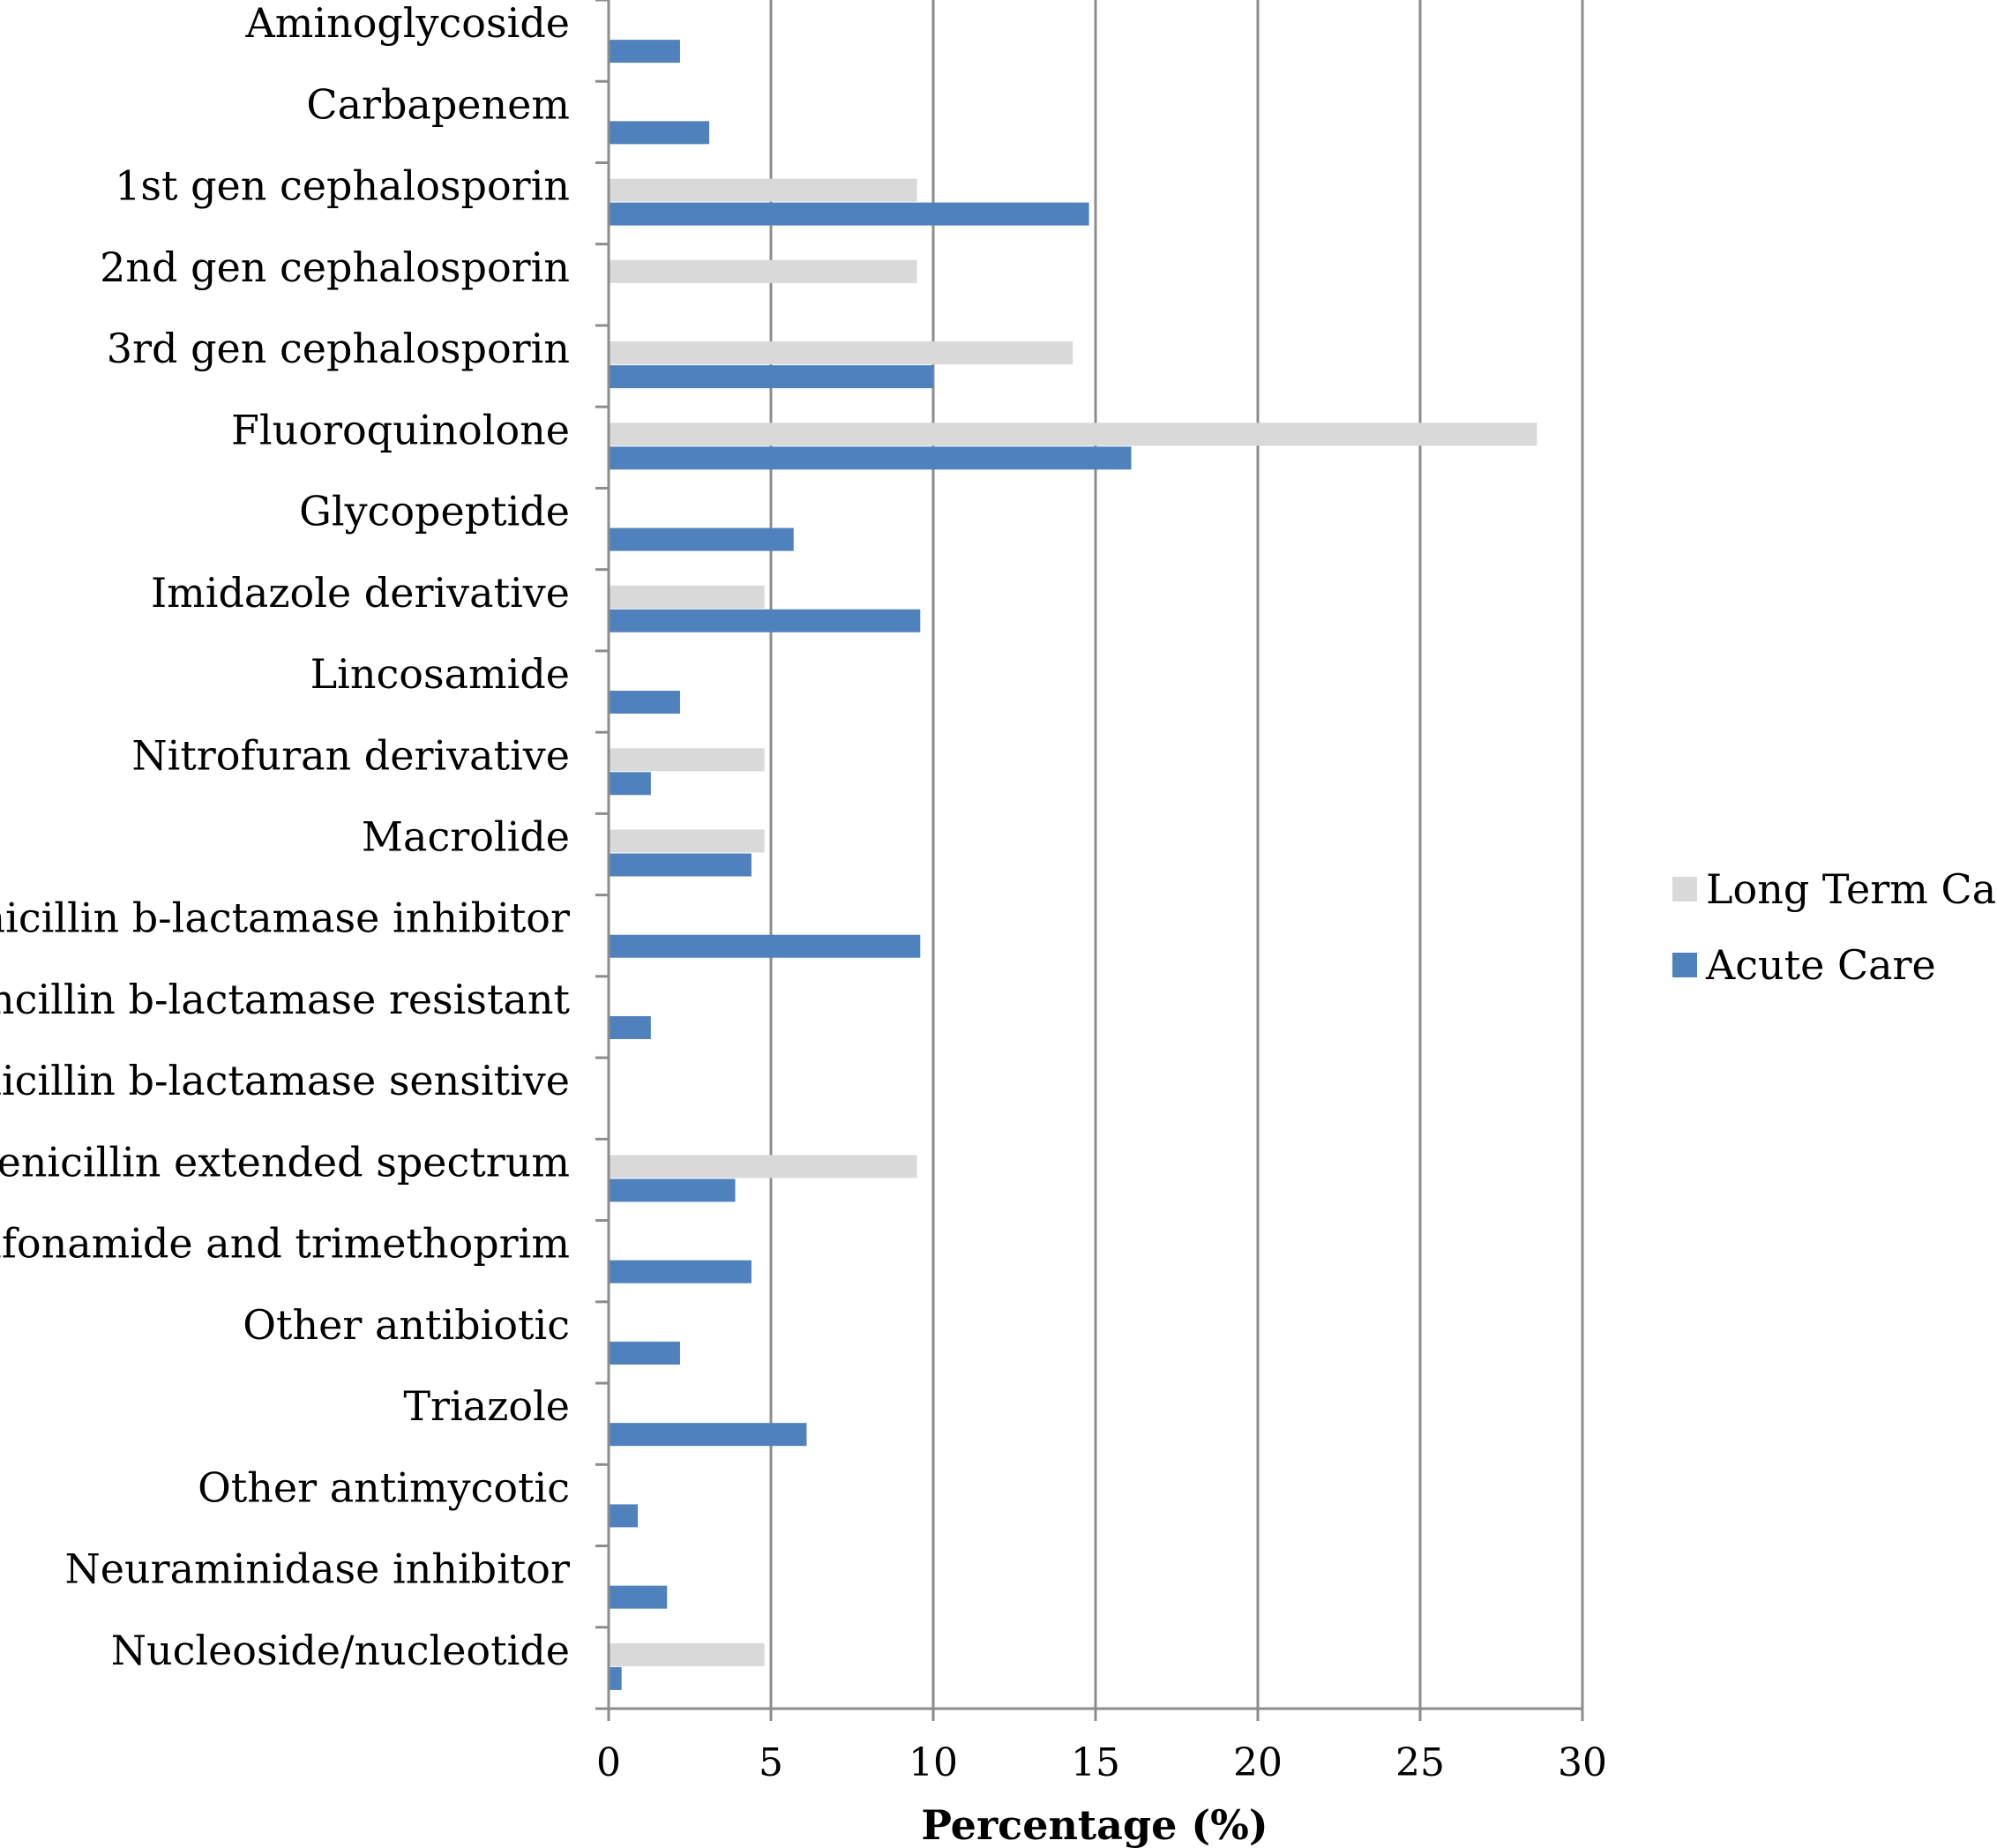 The width and height of the screenshot is (1997, 1848). What do you see at coordinates (408, 23) in the screenshot?
I see `category-label-aminoglycoside: Aminoglycoside` at bounding box center [408, 23].